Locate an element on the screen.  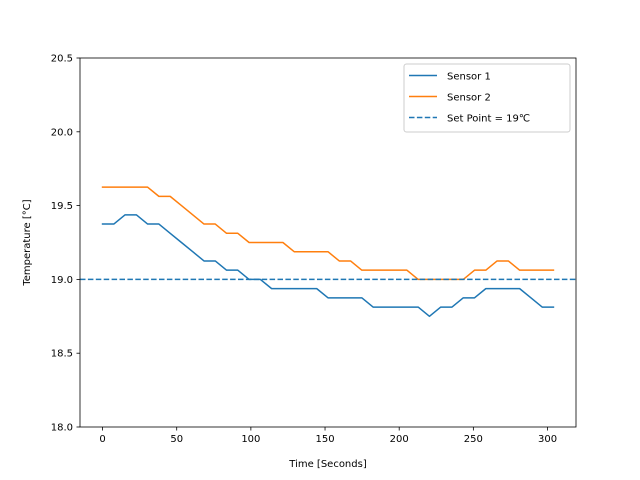
y-tick-label: 18.0 is located at coordinates (62, 428).